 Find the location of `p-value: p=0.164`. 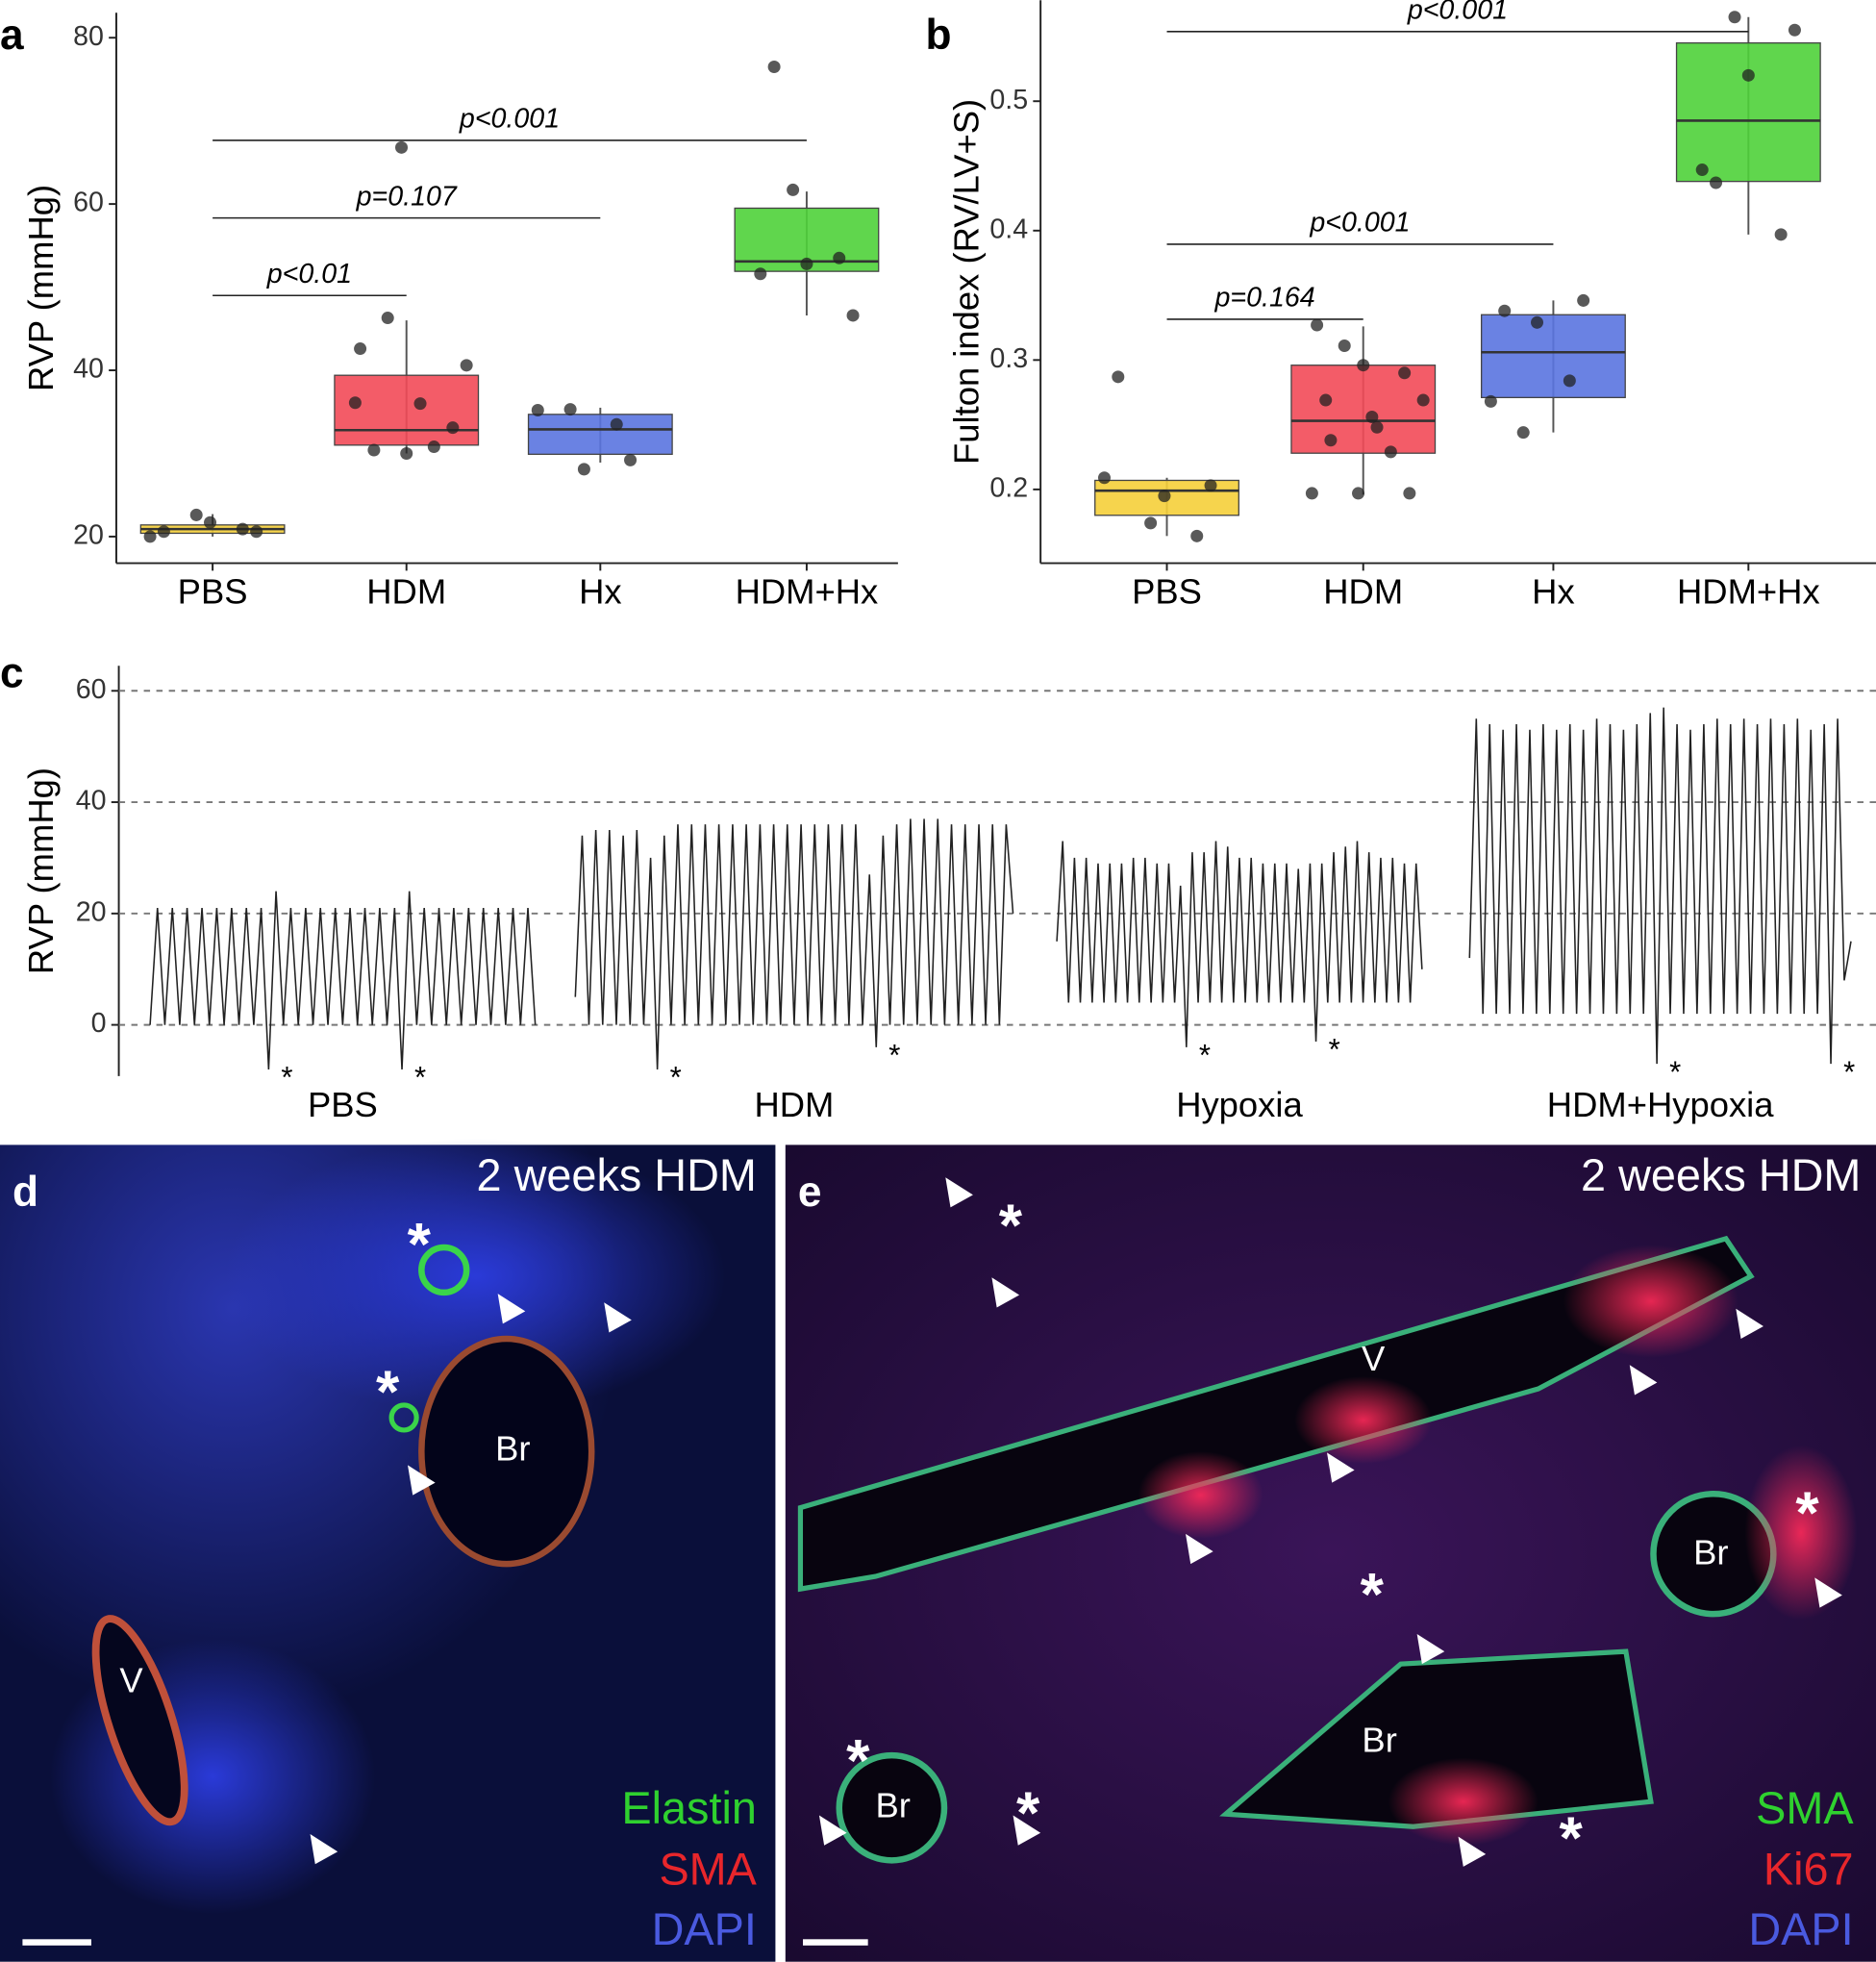

p-value: p=0.164 is located at coordinates (1264, 298).